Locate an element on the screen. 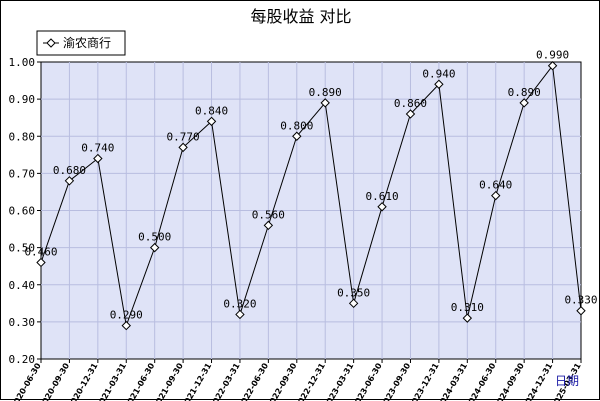 This screenshot has height=401, width=600. x-tick-label: 2022-03-31 is located at coordinates (225, 381).